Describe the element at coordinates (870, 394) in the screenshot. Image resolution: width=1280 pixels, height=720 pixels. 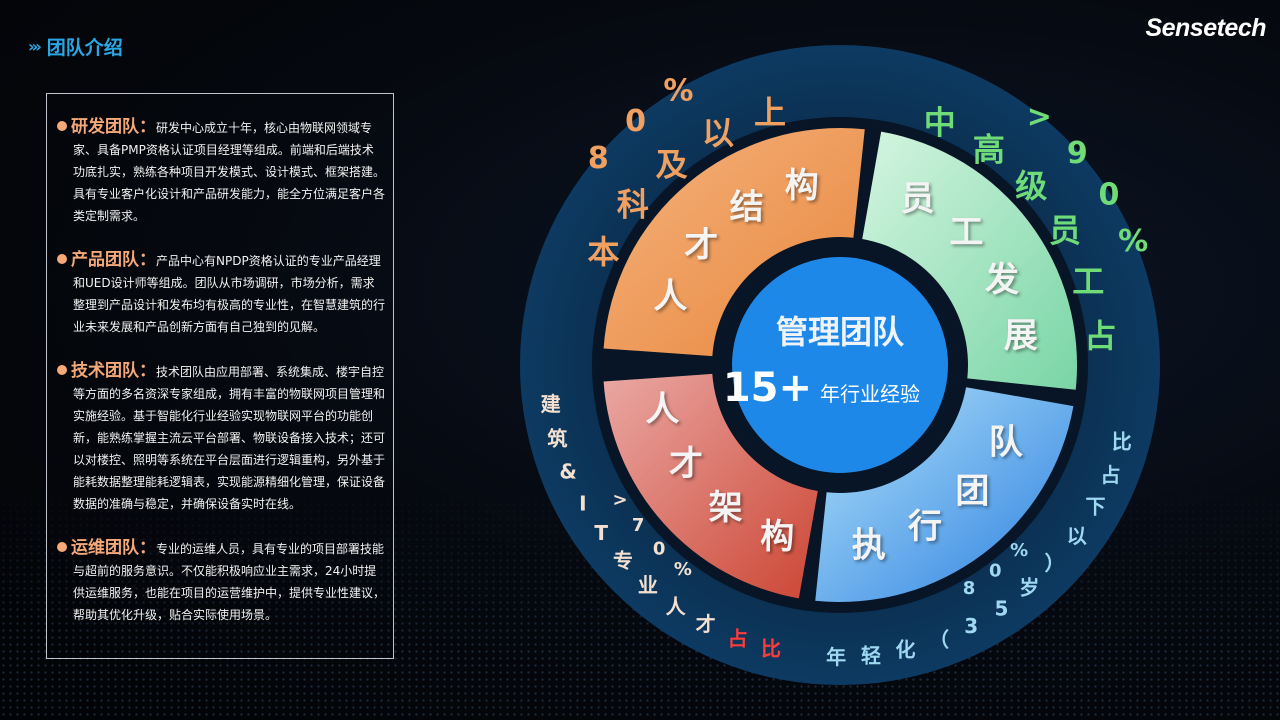
I see `center-suffix: 年行业经验` at that location.